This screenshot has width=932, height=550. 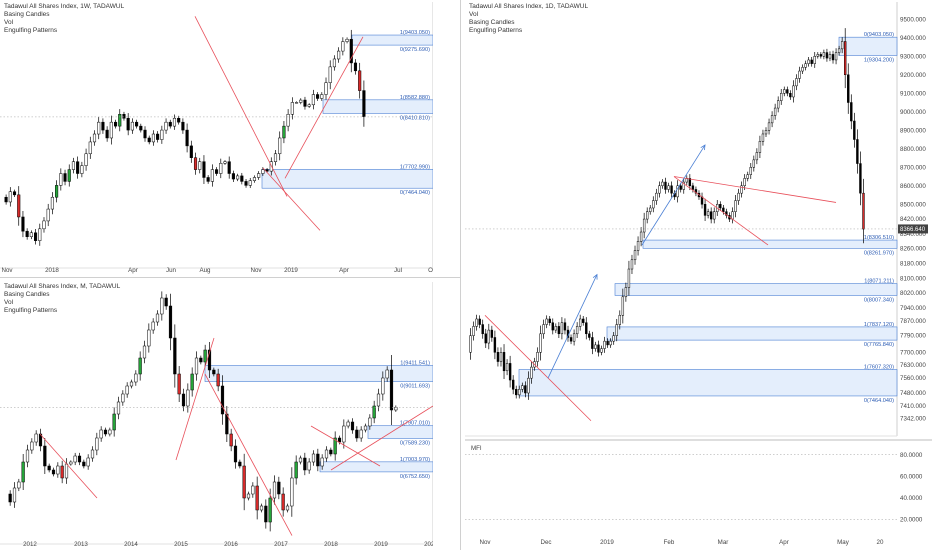 I want to click on daily-mfi-tick-label: 40.0000, so click(x=911, y=498).